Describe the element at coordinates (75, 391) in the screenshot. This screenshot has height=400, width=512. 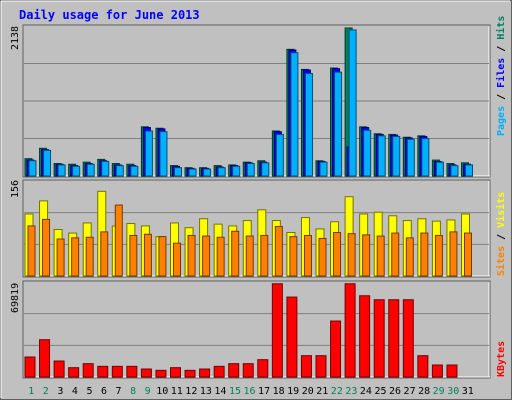
I see `x-tick-label-4: 4` at that location.